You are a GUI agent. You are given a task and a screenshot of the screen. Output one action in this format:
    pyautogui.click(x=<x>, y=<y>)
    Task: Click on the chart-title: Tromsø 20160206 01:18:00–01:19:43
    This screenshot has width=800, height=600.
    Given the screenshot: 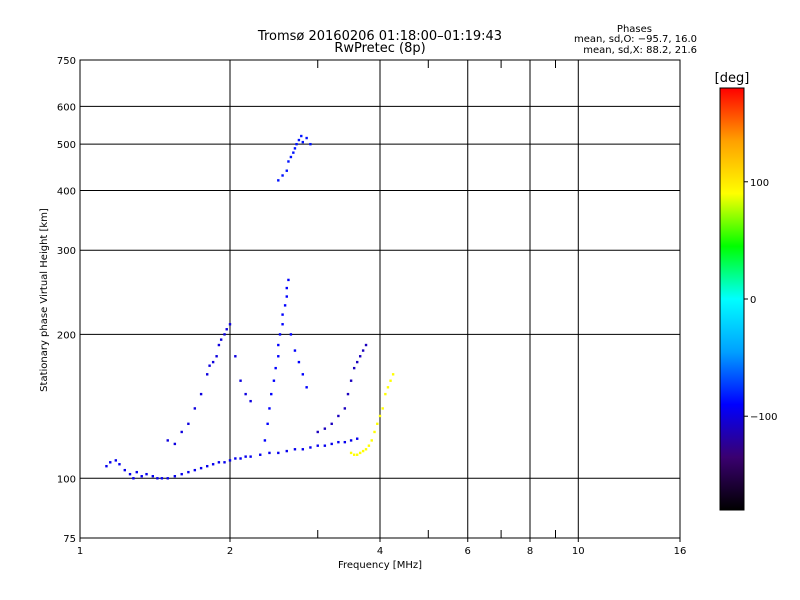 What is the action you would take?
    pyautogui.click(x=379, y=36)
    